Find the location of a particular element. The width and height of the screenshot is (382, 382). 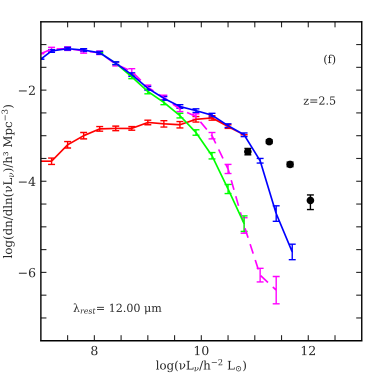

x-axis-title: log(νL$_{ν}$/h$^{−2}$ L$_{⊙}$) is located at coordinates (201, 365).